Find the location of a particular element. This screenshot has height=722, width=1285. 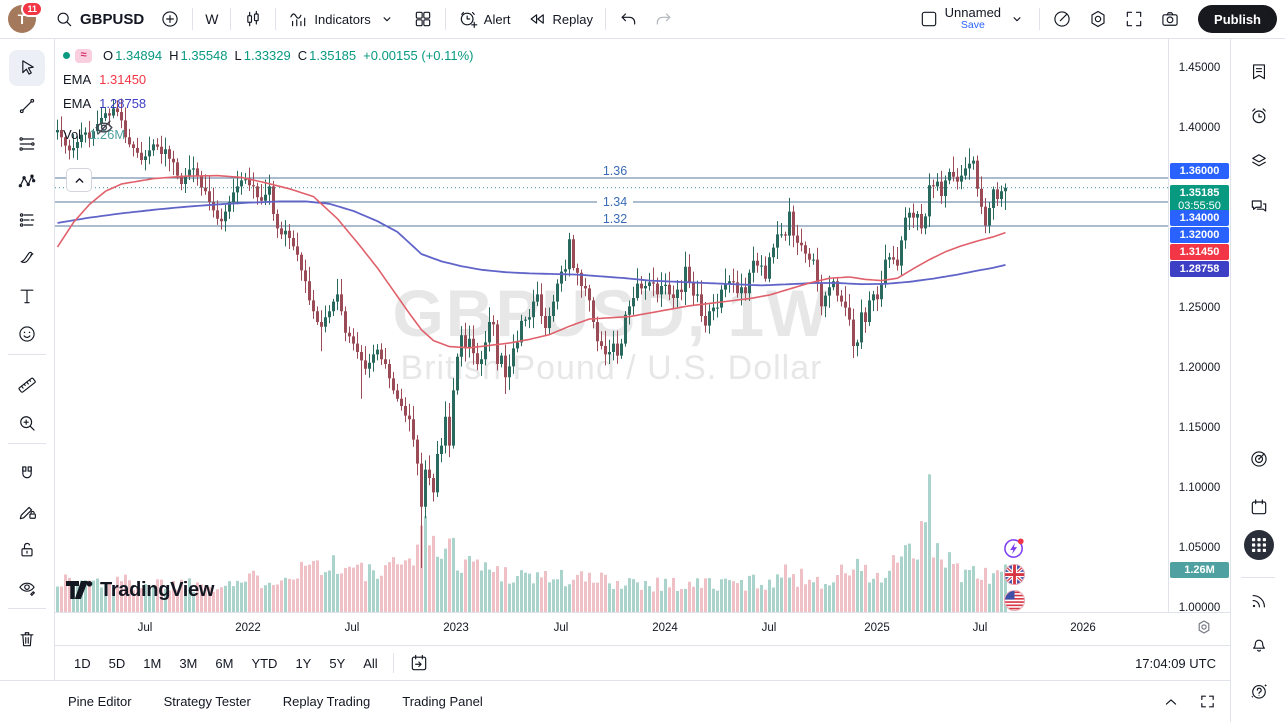

layout-select-button: Unnamed Save is located at coordinates (973, 19).